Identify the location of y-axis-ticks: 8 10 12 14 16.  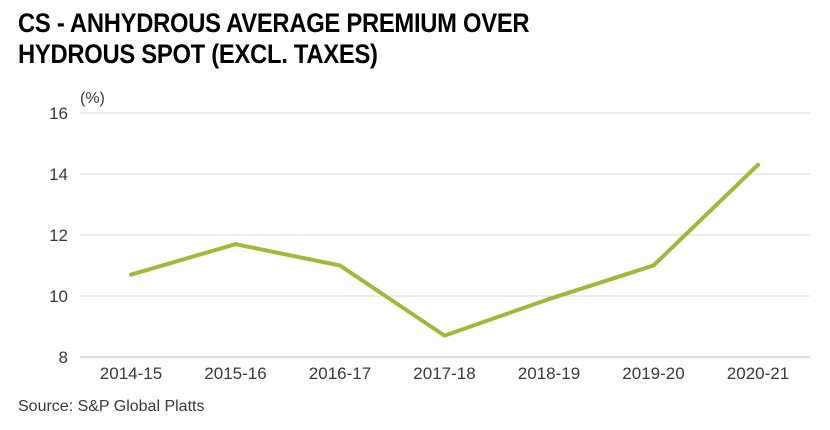
(58, 235).